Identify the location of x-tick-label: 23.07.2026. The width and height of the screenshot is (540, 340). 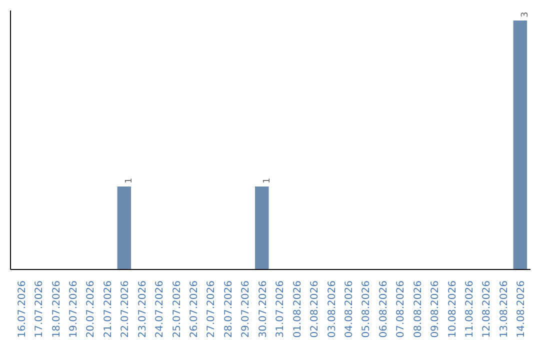
(142, 309).